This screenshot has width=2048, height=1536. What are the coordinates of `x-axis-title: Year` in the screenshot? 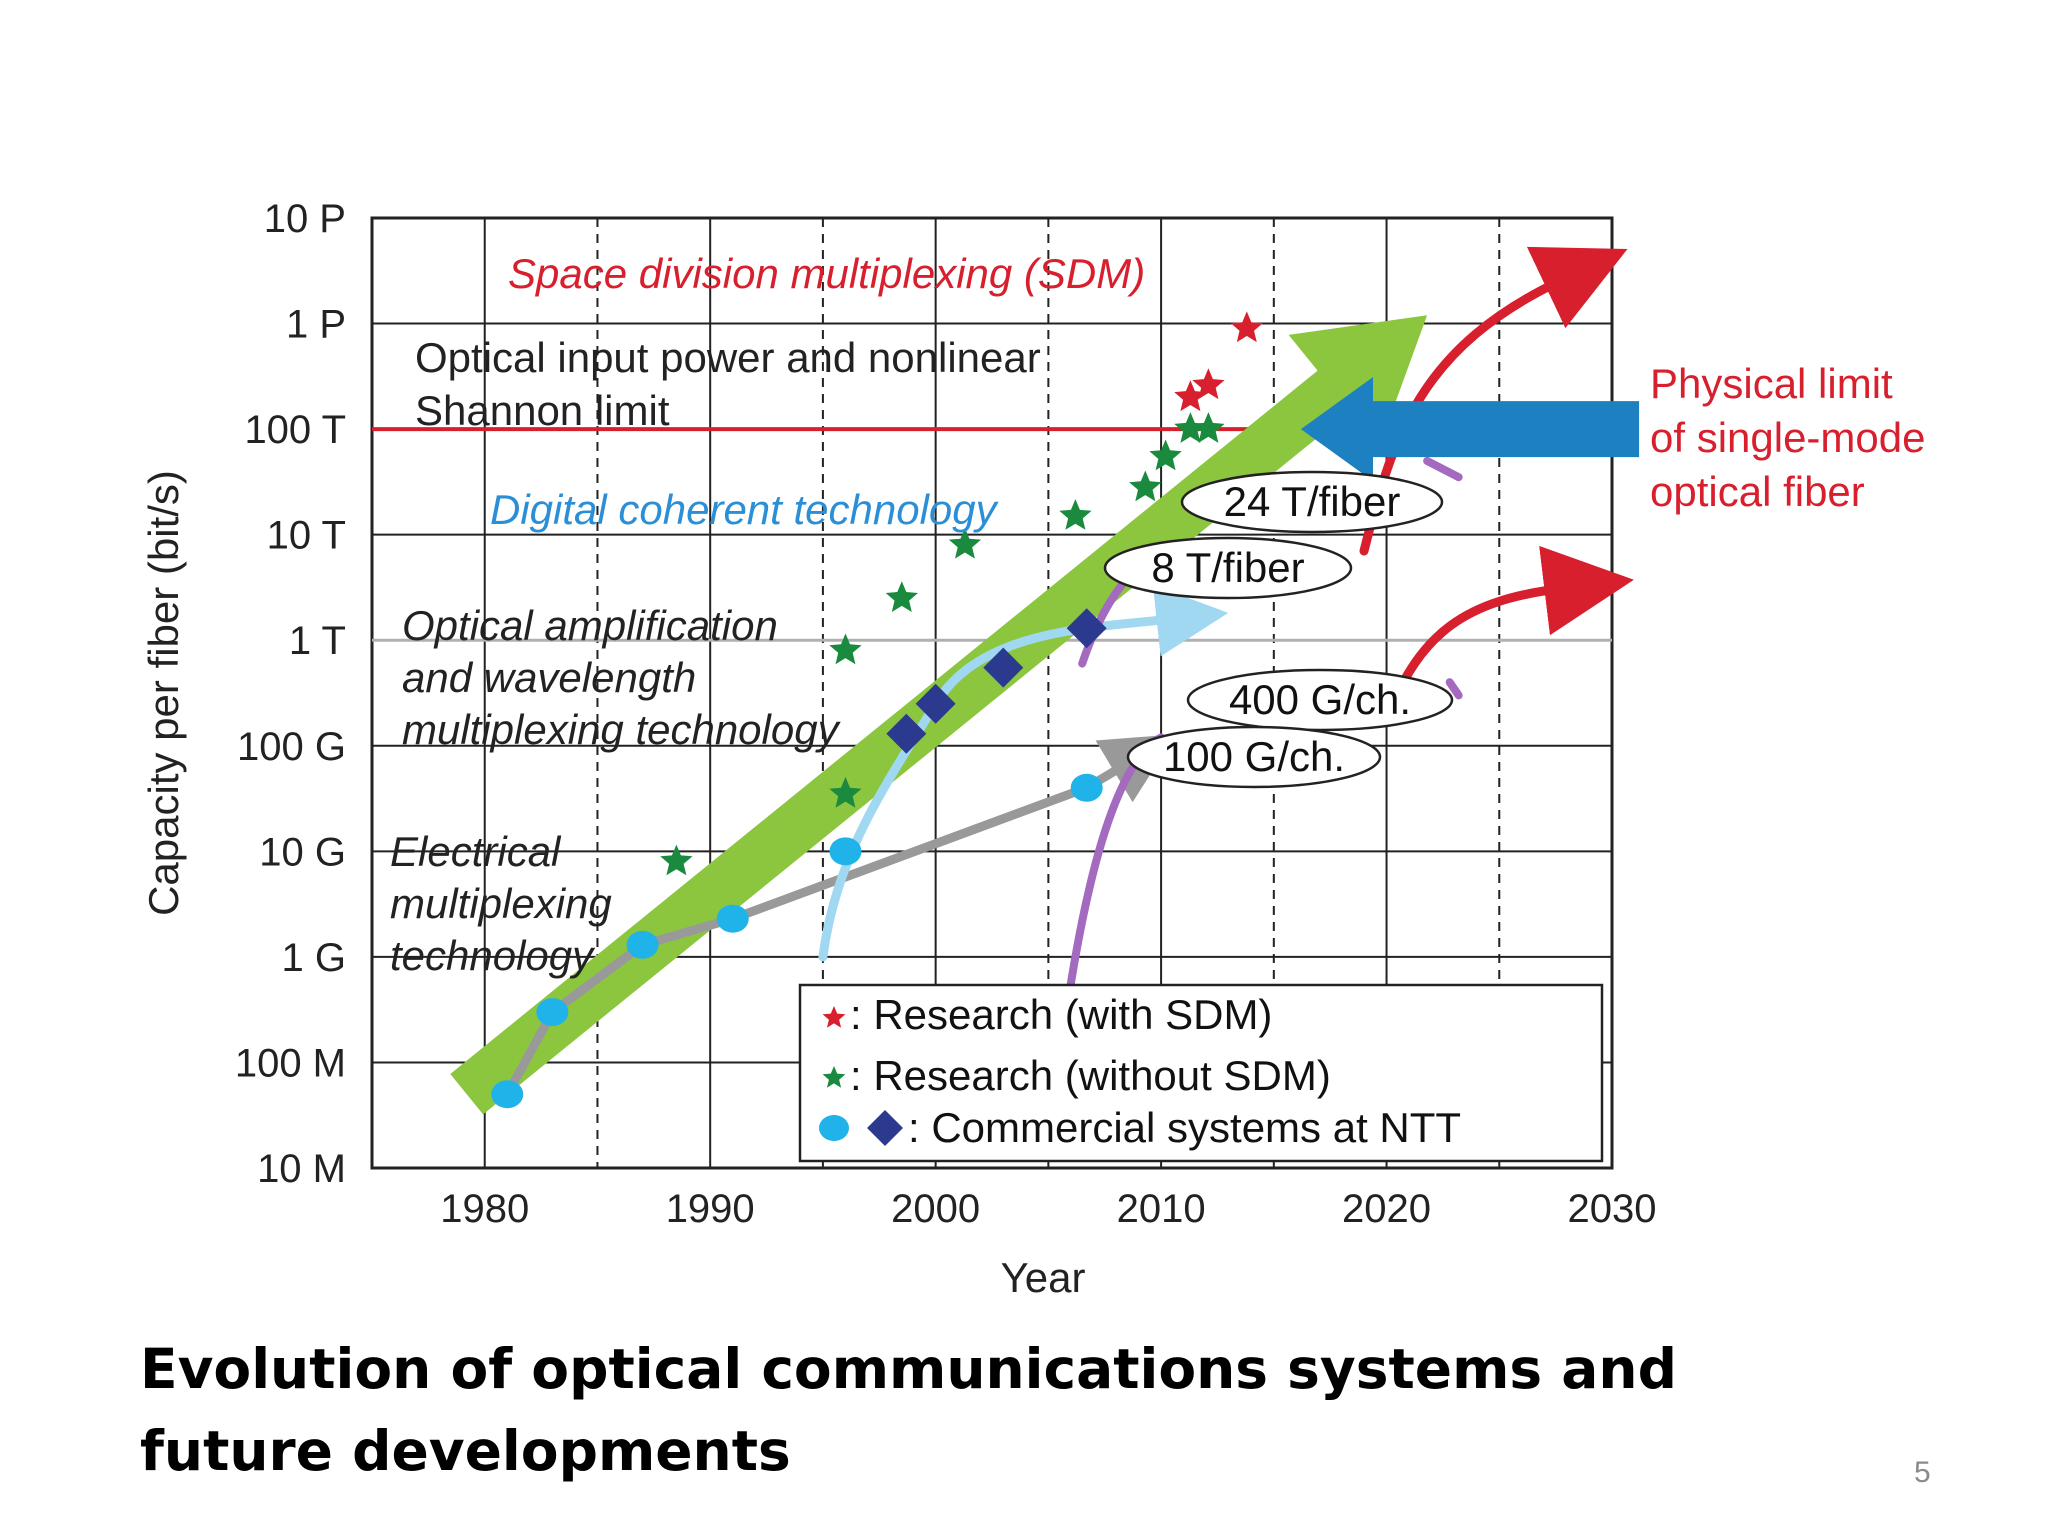 It's located at (1043, 1277).